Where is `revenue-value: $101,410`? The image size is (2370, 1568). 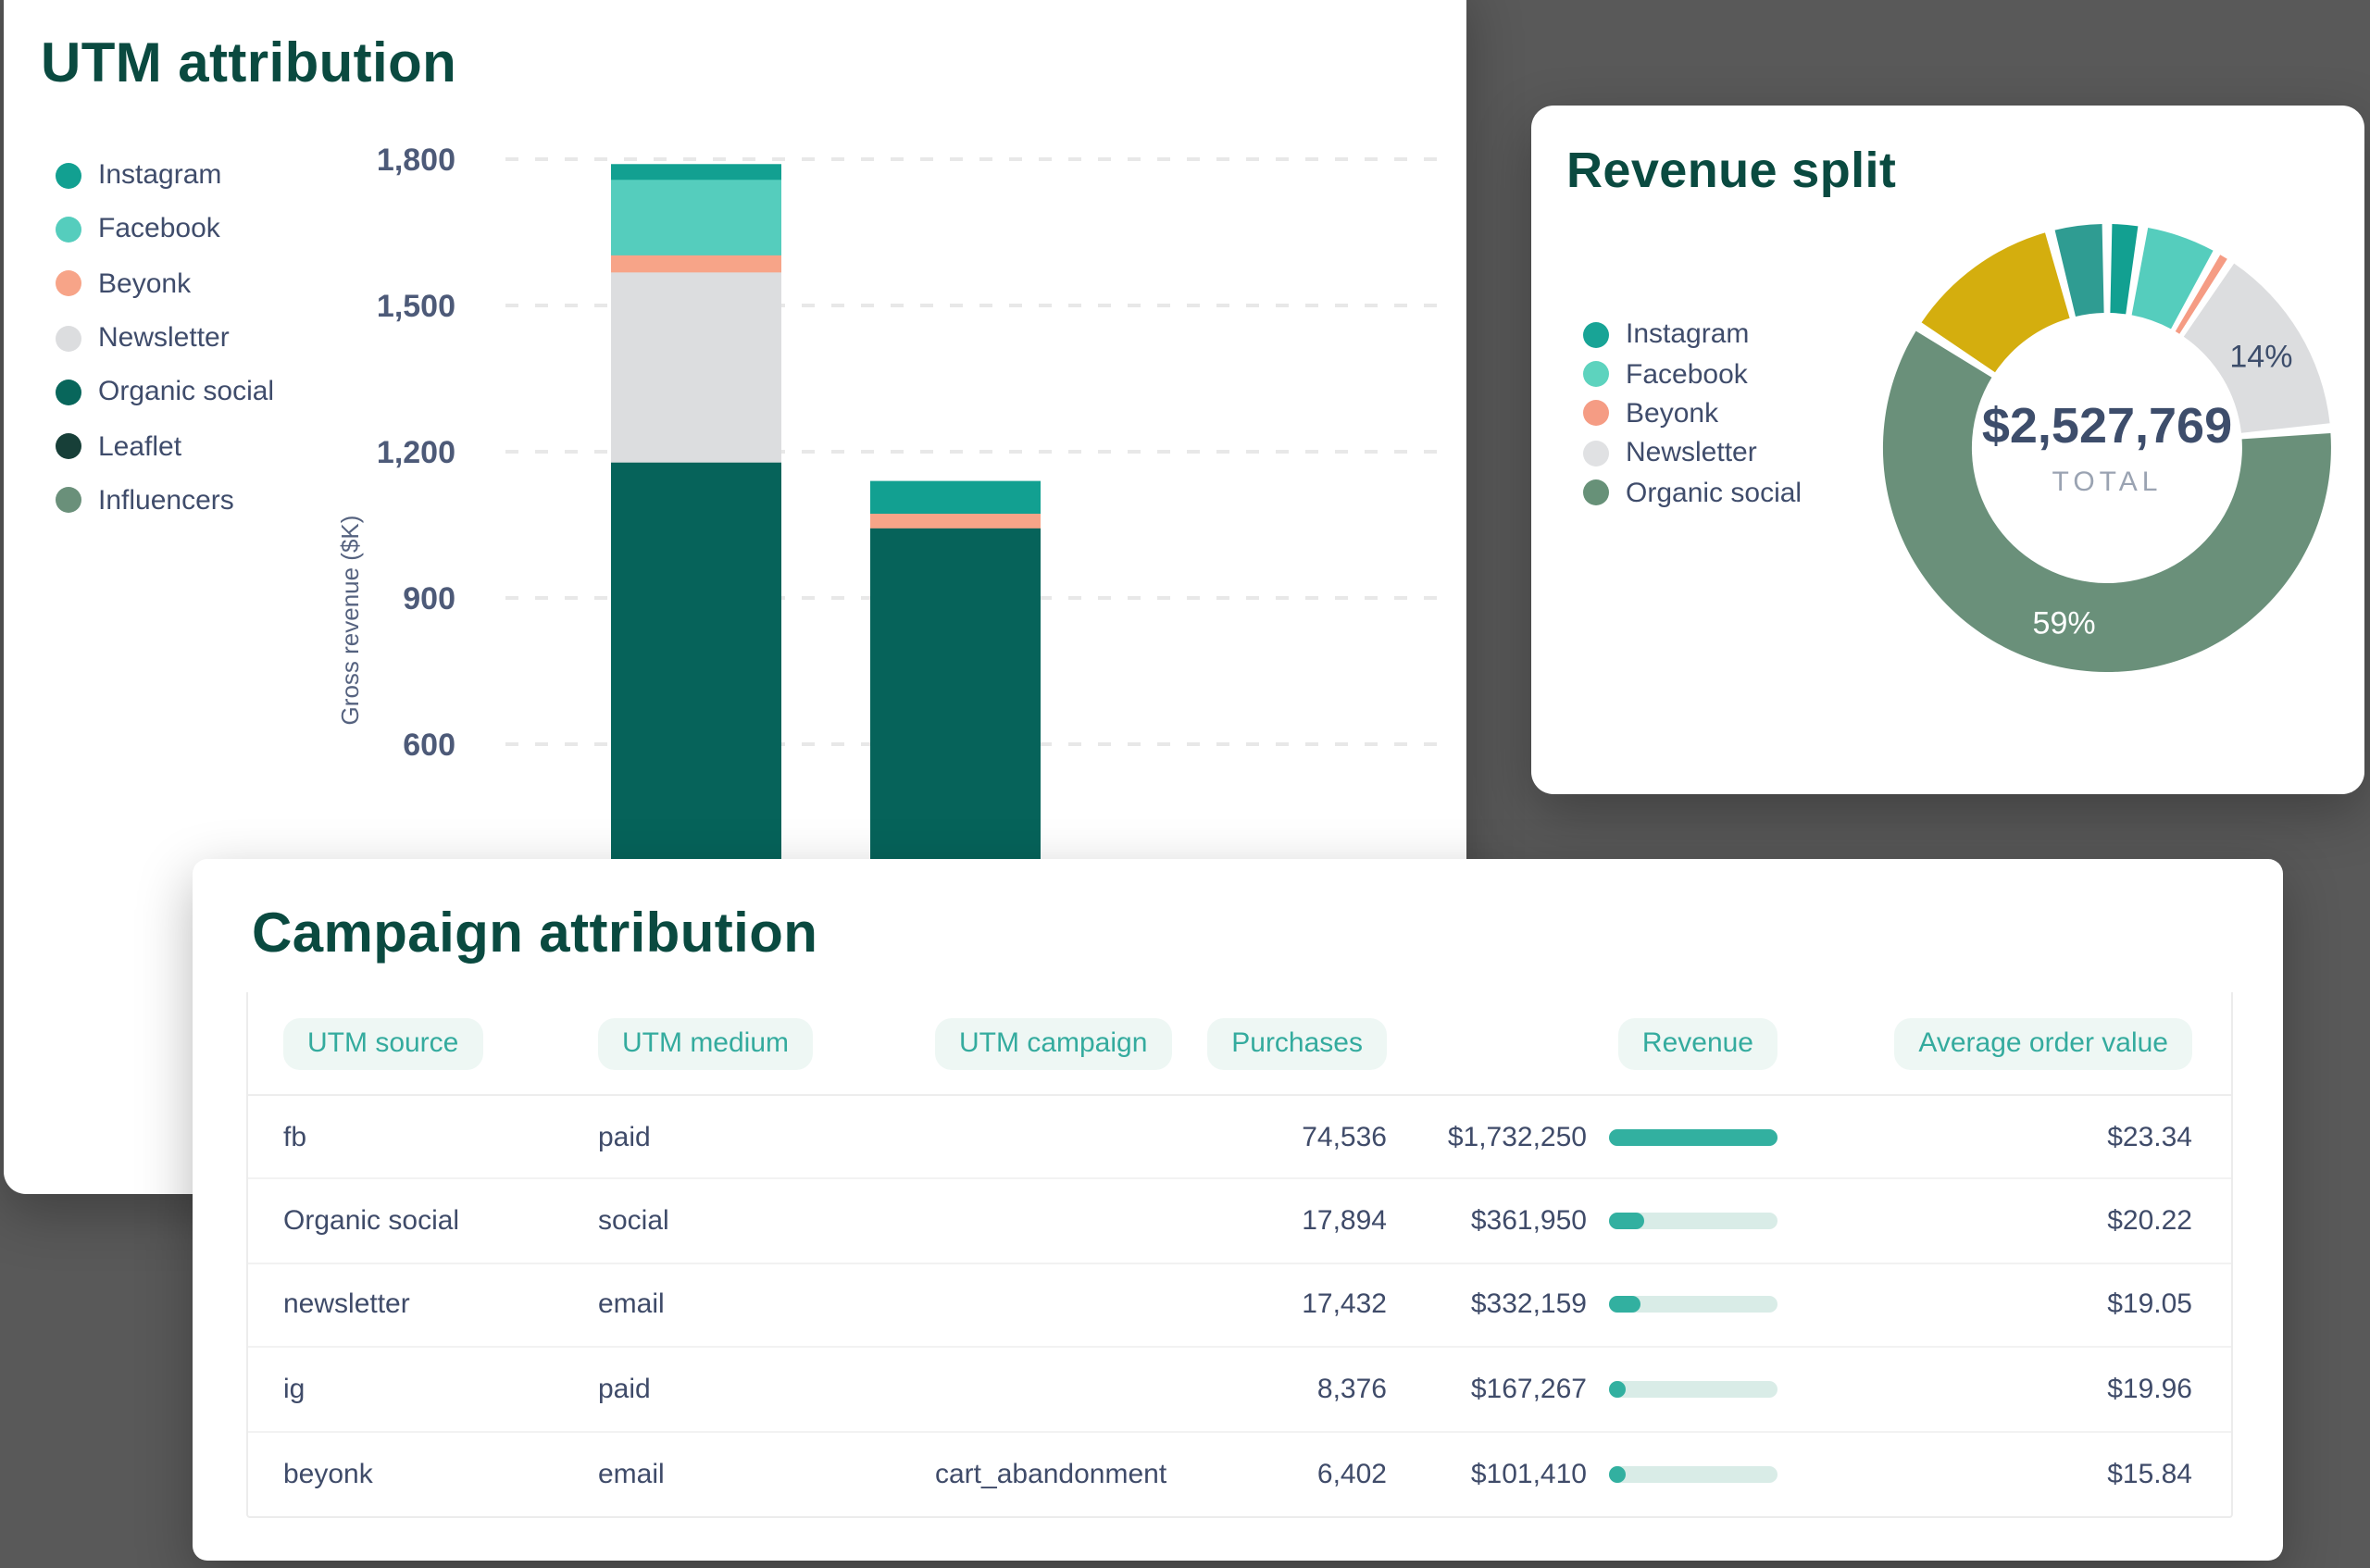
revenue-value: $101,410 is located at coordinates (1528, 1474).